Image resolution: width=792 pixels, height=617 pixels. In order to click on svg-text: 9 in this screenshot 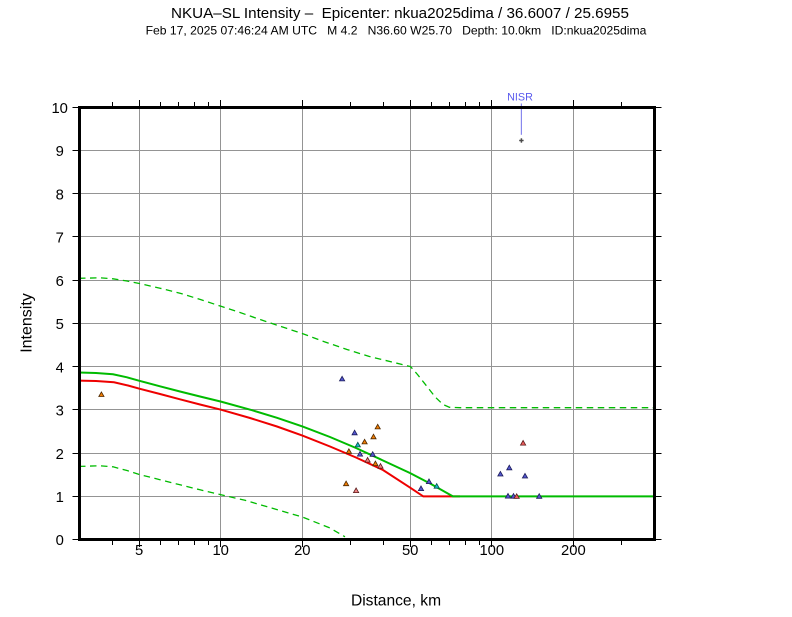, I will do `click(60, 152)`.